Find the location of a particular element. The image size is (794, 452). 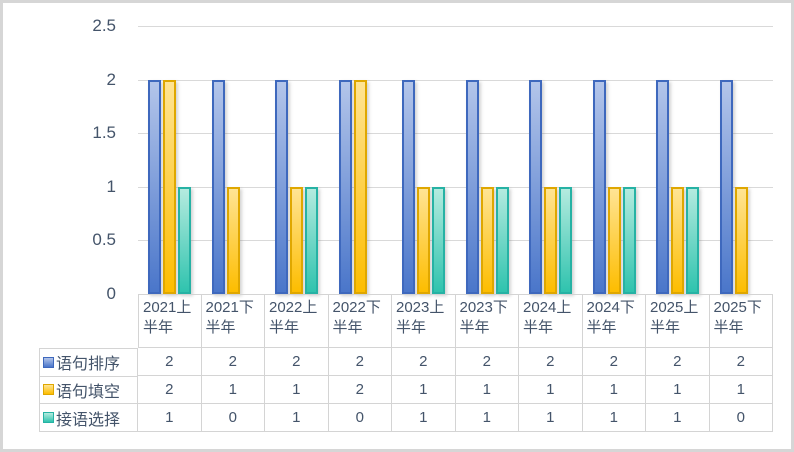

bar-语句填空-2023下半年 is located at coordinates (487, 240).